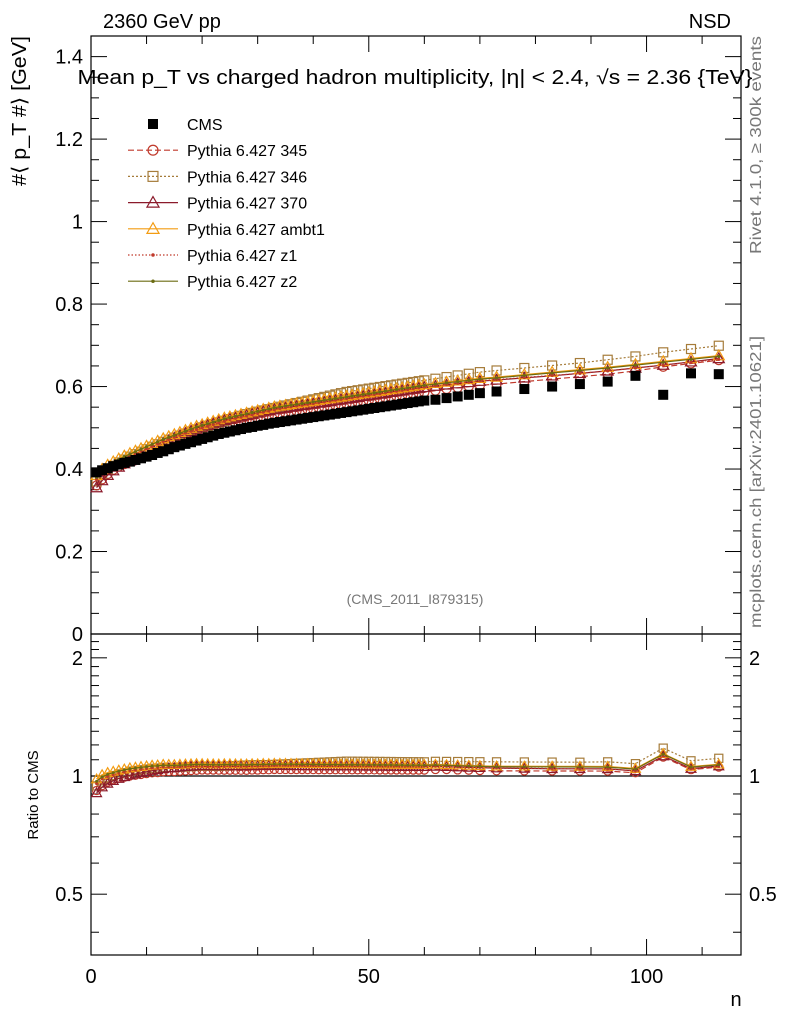 Image resolution: width=786 pixels, height=1024 pixels. Describe the element at coordinates (20, 111) in the screenshot. I see `main-y-axis-label: #⟨ p_T #⟩ [GeV]` at that location.